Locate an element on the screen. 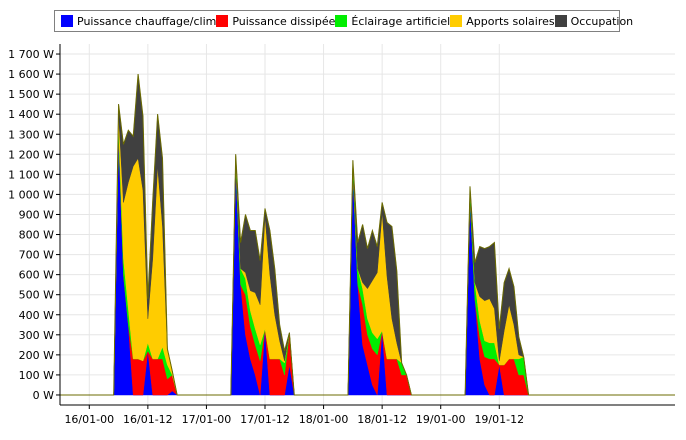 Image resolution: width=686 pixels, height=440 pixels. legend-item-3: Apports solaires is located at coordinates (502, 21).